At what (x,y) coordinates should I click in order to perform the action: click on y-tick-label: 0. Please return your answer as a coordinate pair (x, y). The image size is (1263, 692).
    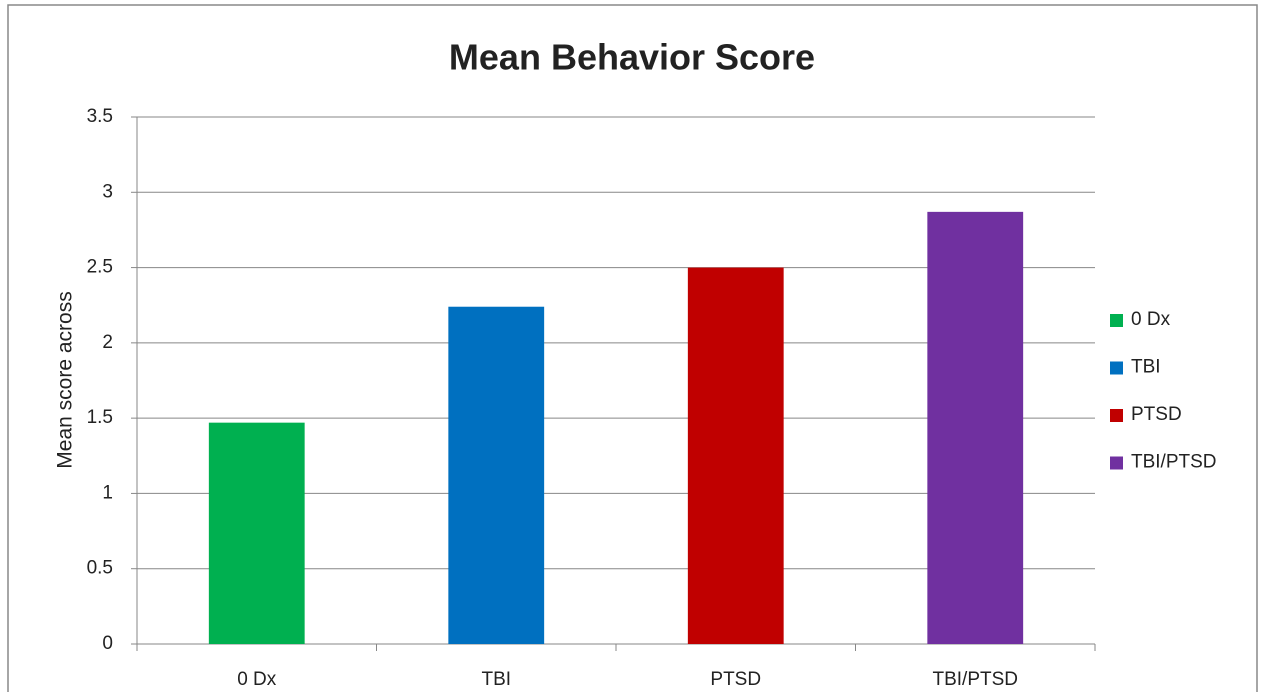
    Looking at the image, I should click on (107, 643).